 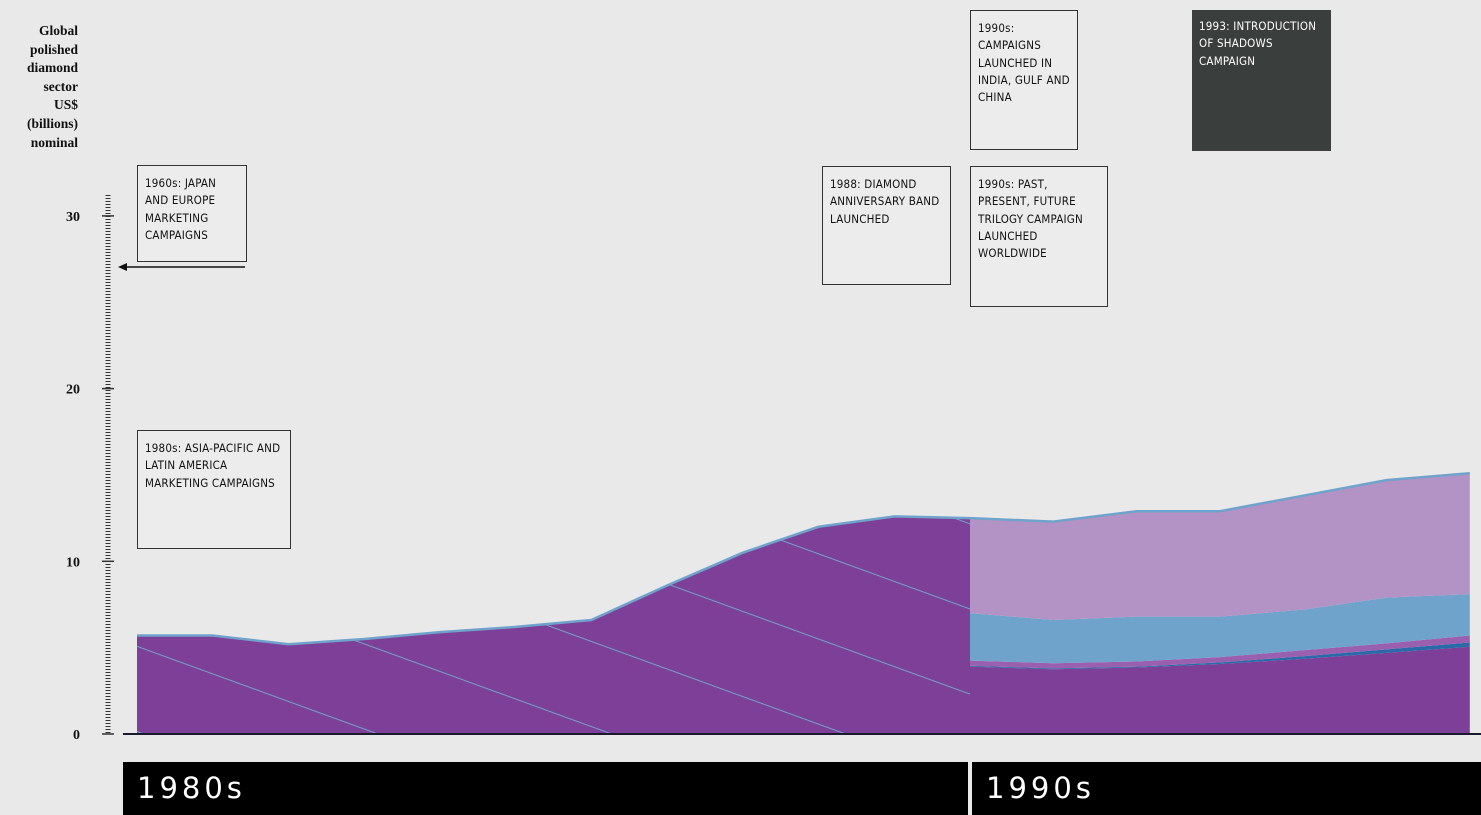 I want to click on annotation-arrowhead, so click(x=122, y=267).